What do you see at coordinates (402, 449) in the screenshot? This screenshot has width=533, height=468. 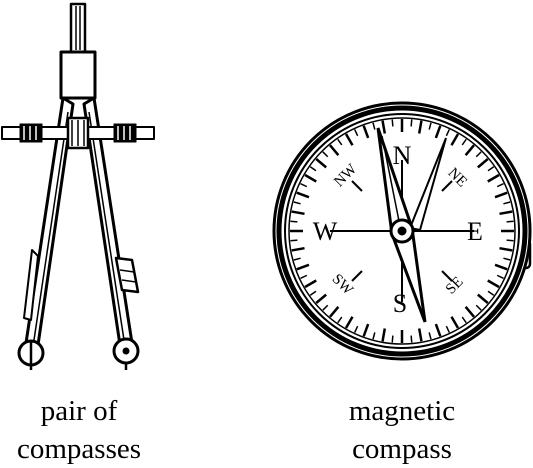 I see `caption-right-line2: compass` at bounding box center [402, 449].